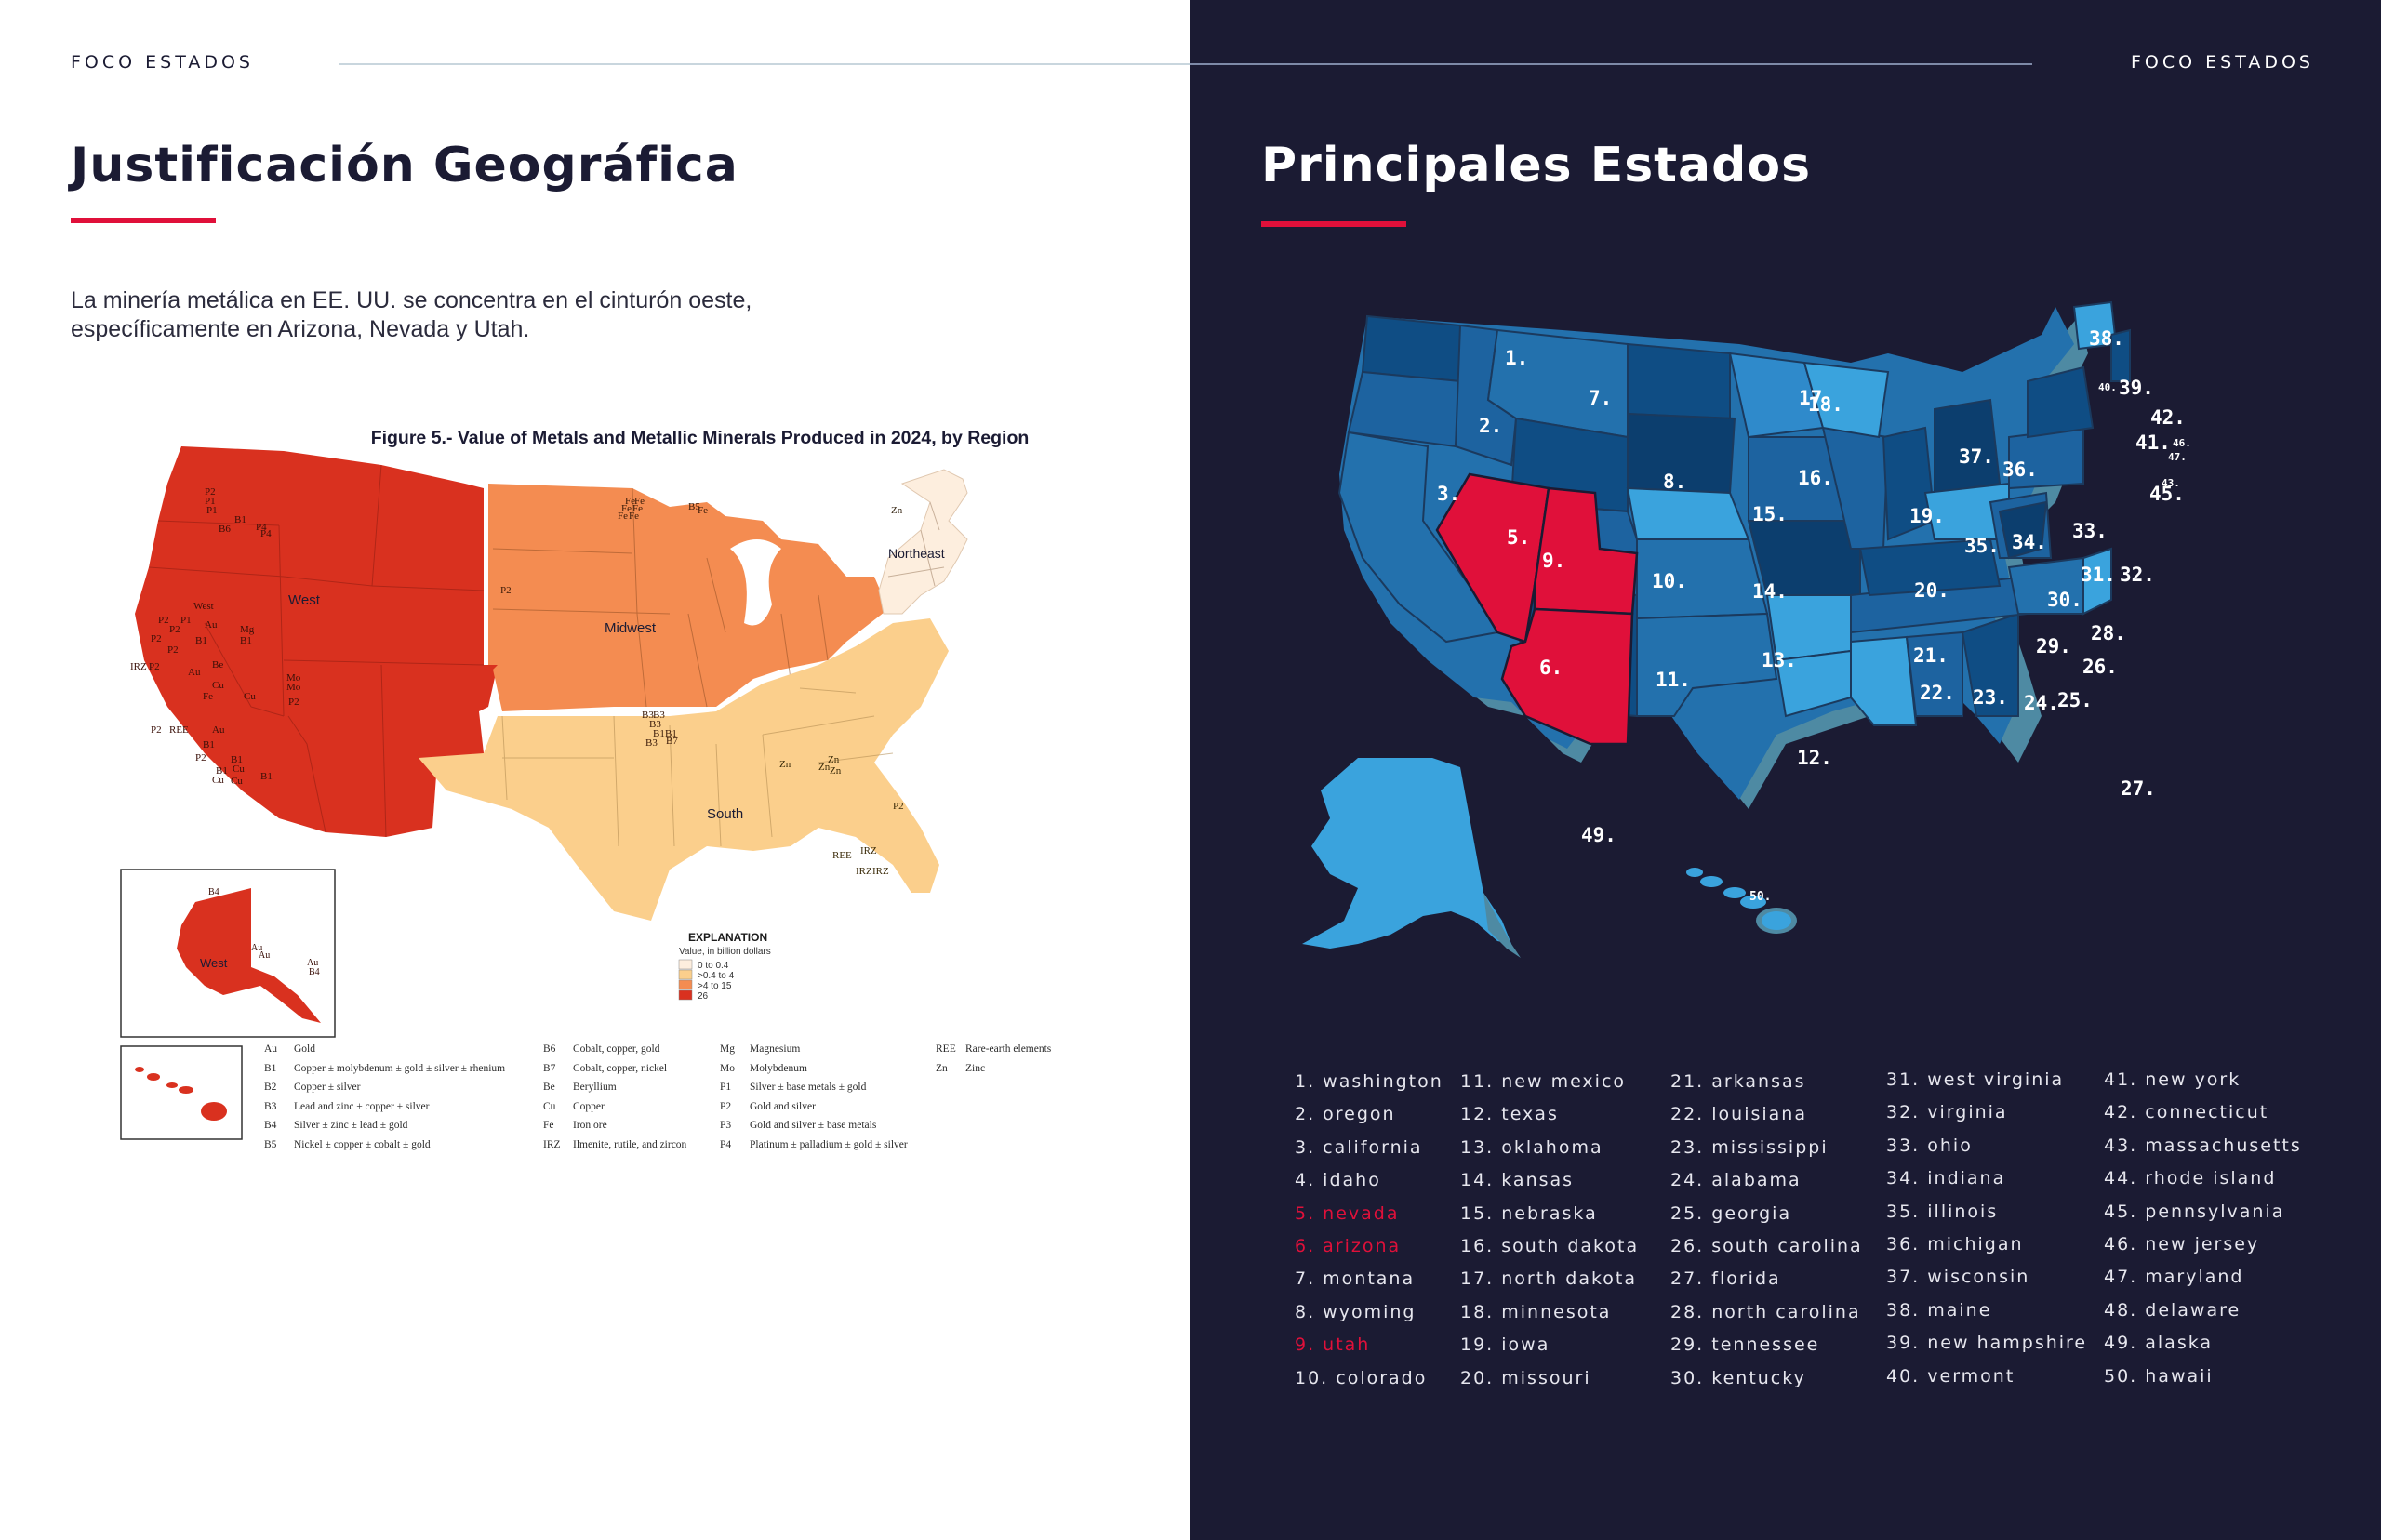 The height and width of the screenshot is (1540, 2381). Describe the element at coordinates (1938, 693) in the screenshot. I see `map-state-number: 22.` at that location.